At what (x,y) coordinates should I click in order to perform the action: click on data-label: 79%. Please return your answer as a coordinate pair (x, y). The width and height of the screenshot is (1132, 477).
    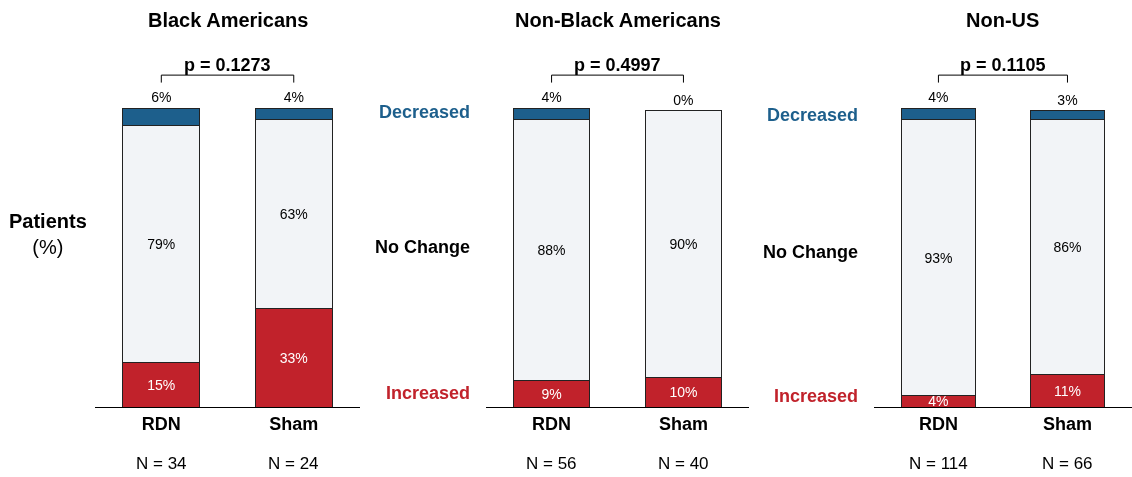
    Looking at the image, I should click on (161, 244).